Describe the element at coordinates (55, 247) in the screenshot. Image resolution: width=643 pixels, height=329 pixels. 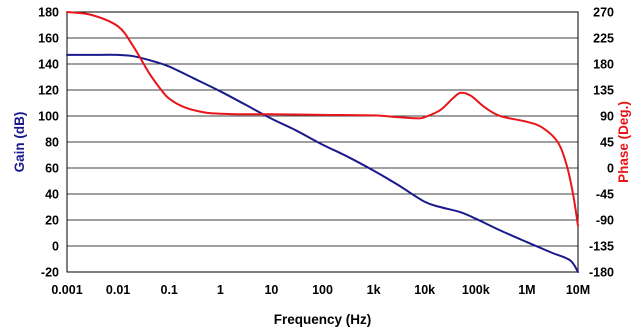
I see `y-tick-label: 0` at that location.